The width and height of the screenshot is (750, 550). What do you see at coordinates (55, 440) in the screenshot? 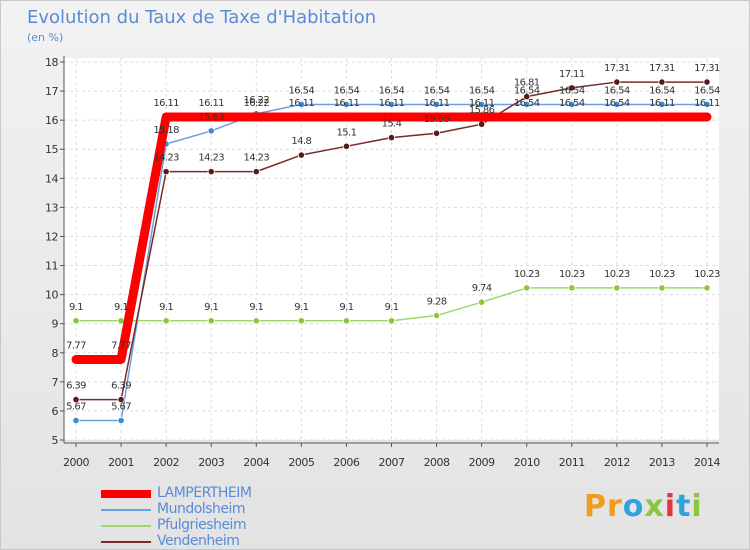
I see `y-tick-label: 5` at bounding box center [55, 440].